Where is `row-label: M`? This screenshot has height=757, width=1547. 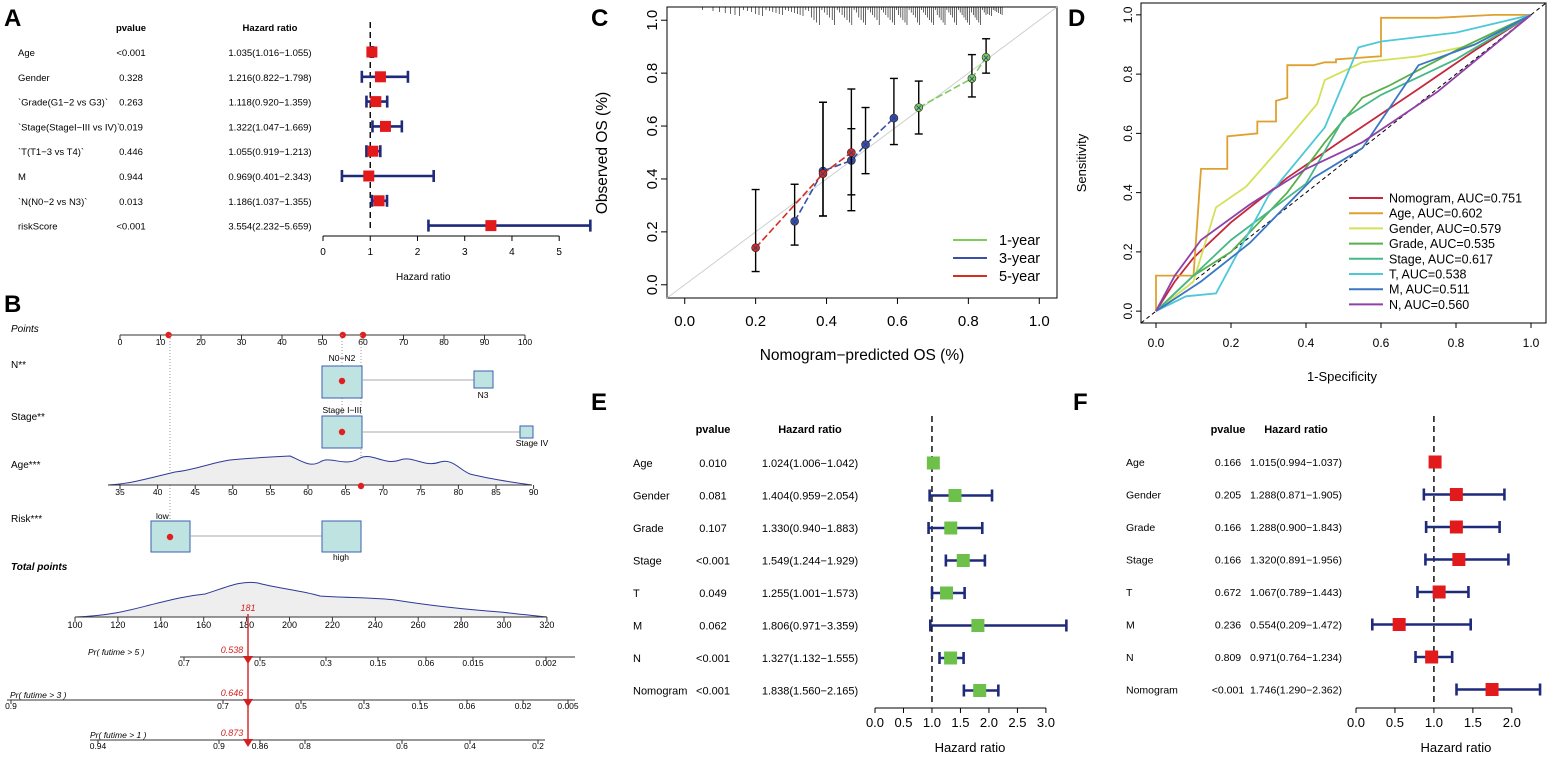 row-label: M is located at coordinates (637, 627).